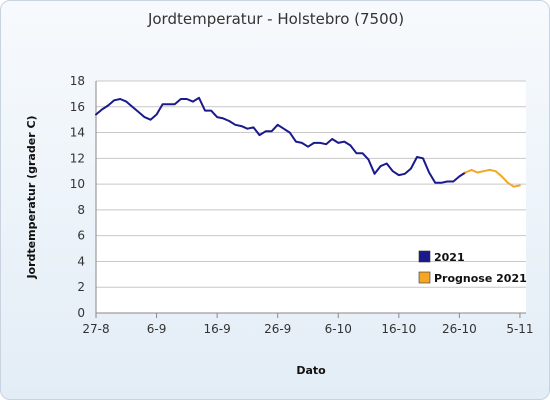 The image size is (550, 400). What do you see at coordinates (77, 197) in the screenshot?
I see `y-tick-labels: 0 2 4 6 8 10 12 14 16 18` at bounding box center [77, 197].